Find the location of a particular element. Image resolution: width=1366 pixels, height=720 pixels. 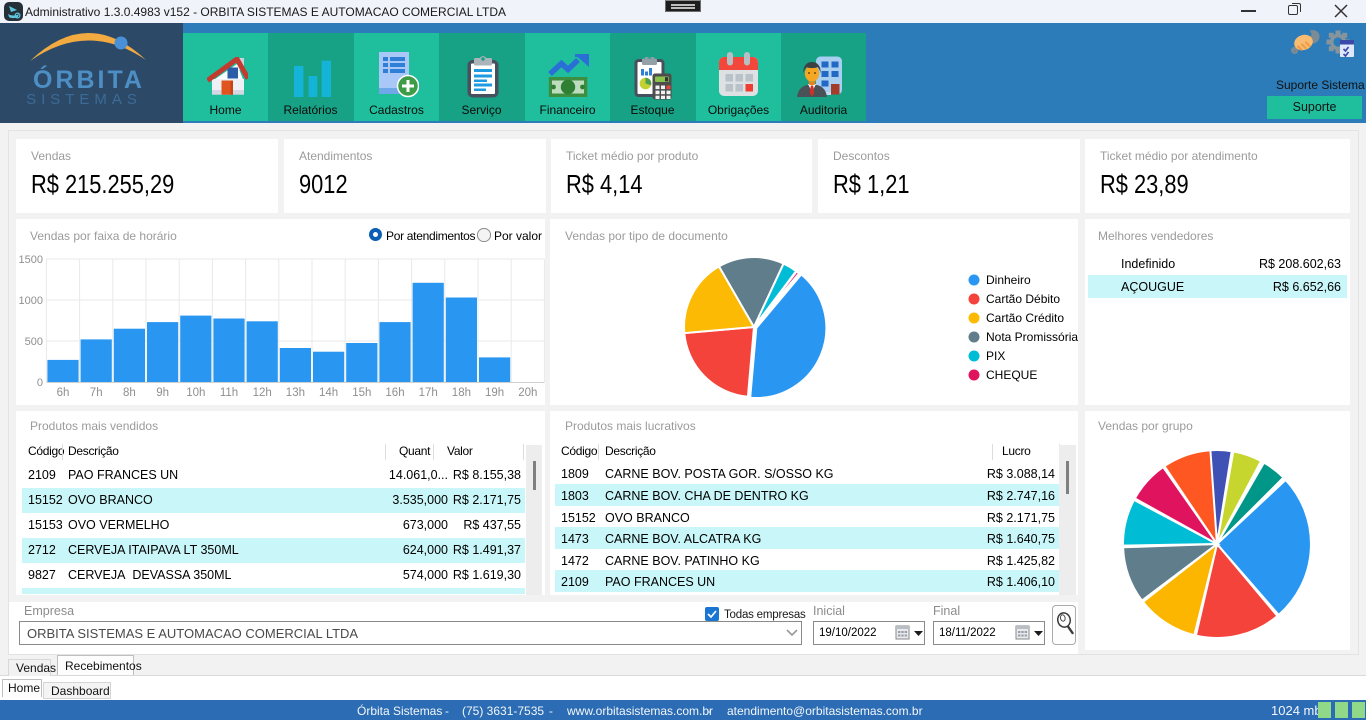

svg-text: 7h is located at coordinates (96, 393).